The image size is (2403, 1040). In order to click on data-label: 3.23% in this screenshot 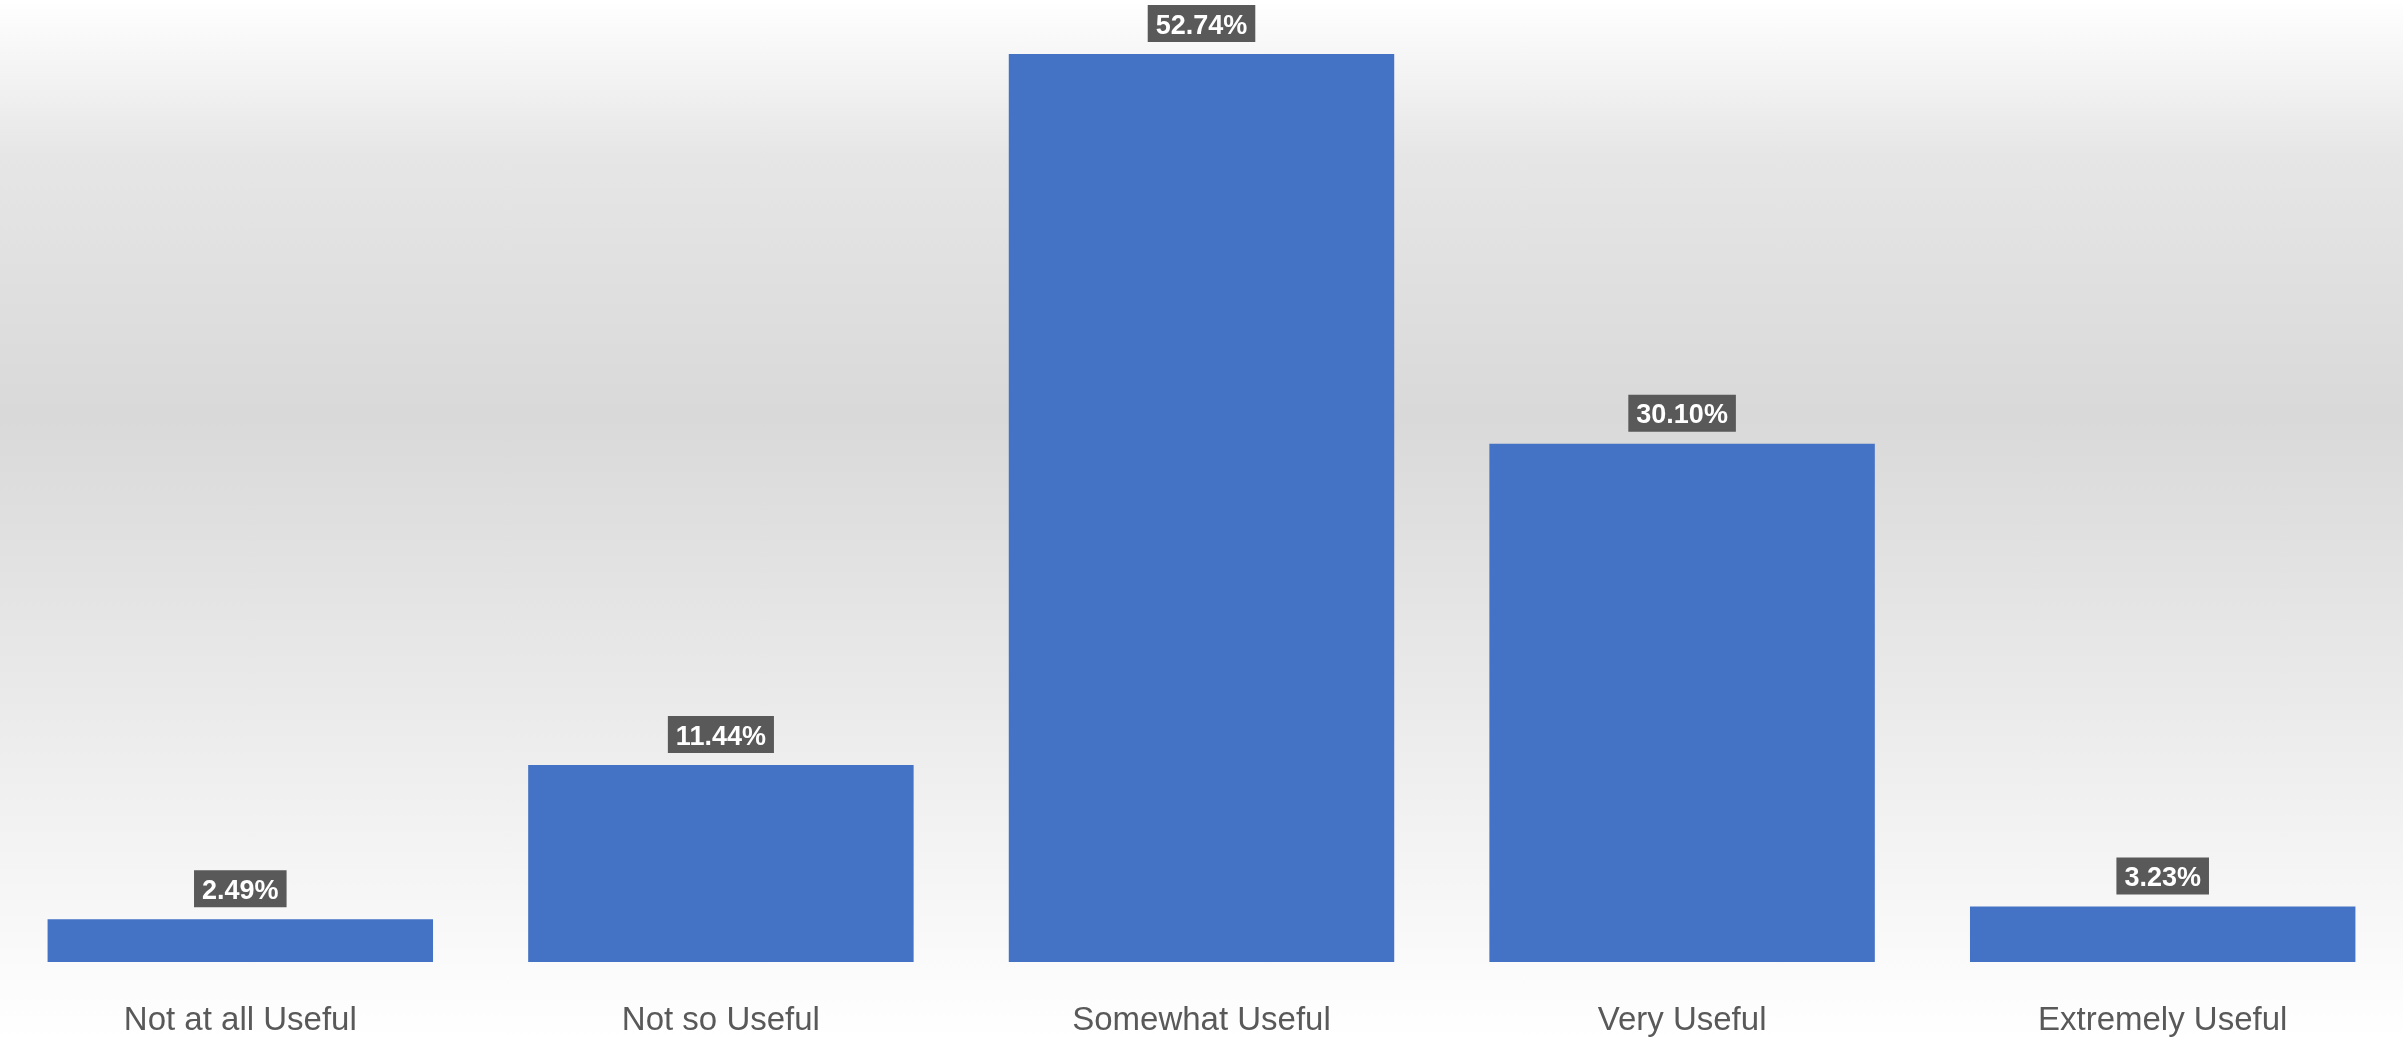, I will do `click(2162, 876)`.